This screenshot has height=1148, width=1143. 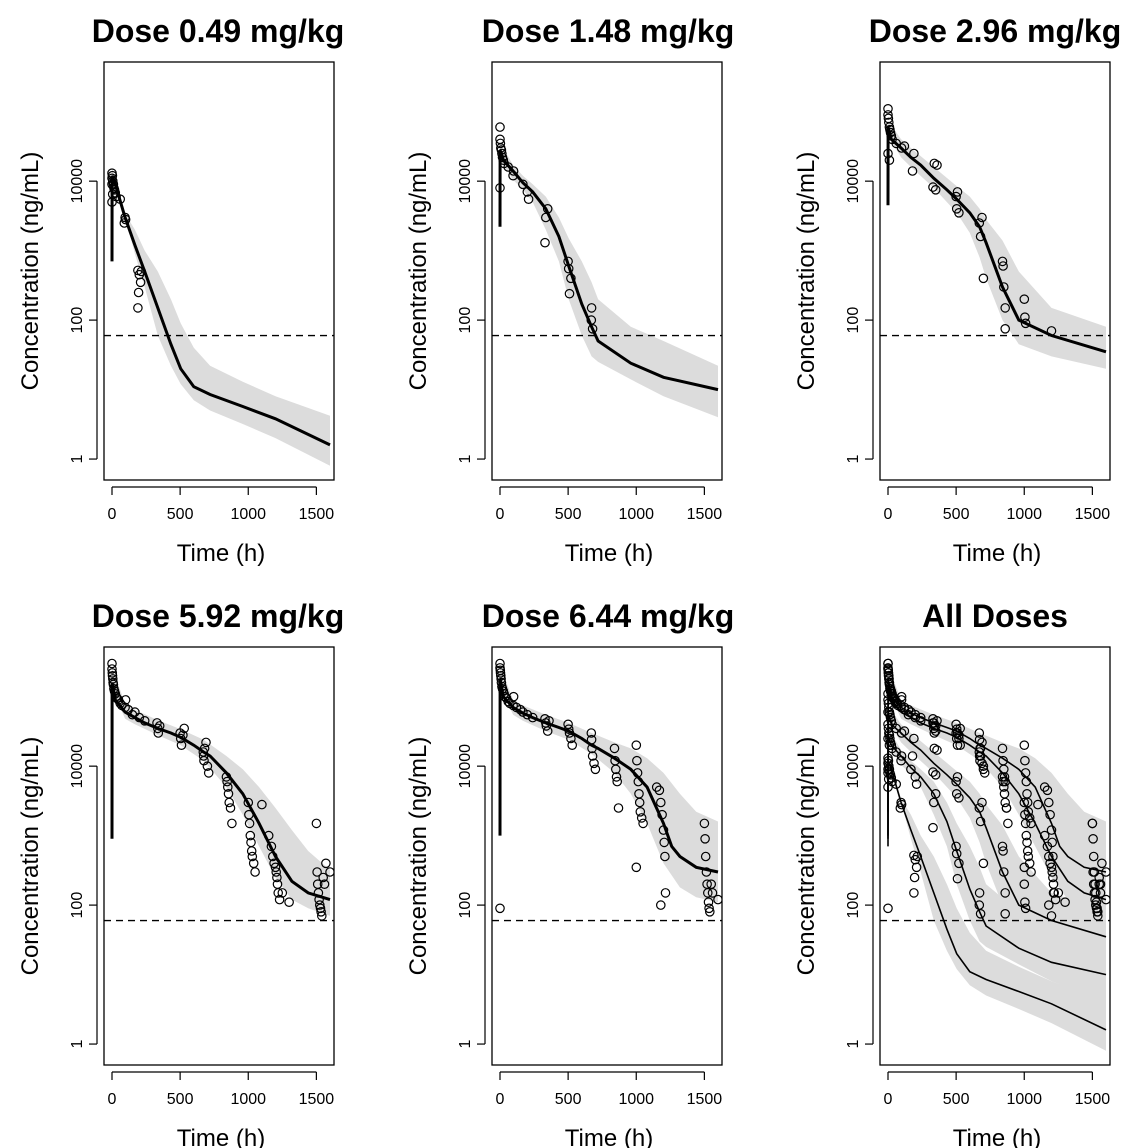 I want to click on panel-title: Dose 1.48 mg/kg, so click(x=608, y=31).